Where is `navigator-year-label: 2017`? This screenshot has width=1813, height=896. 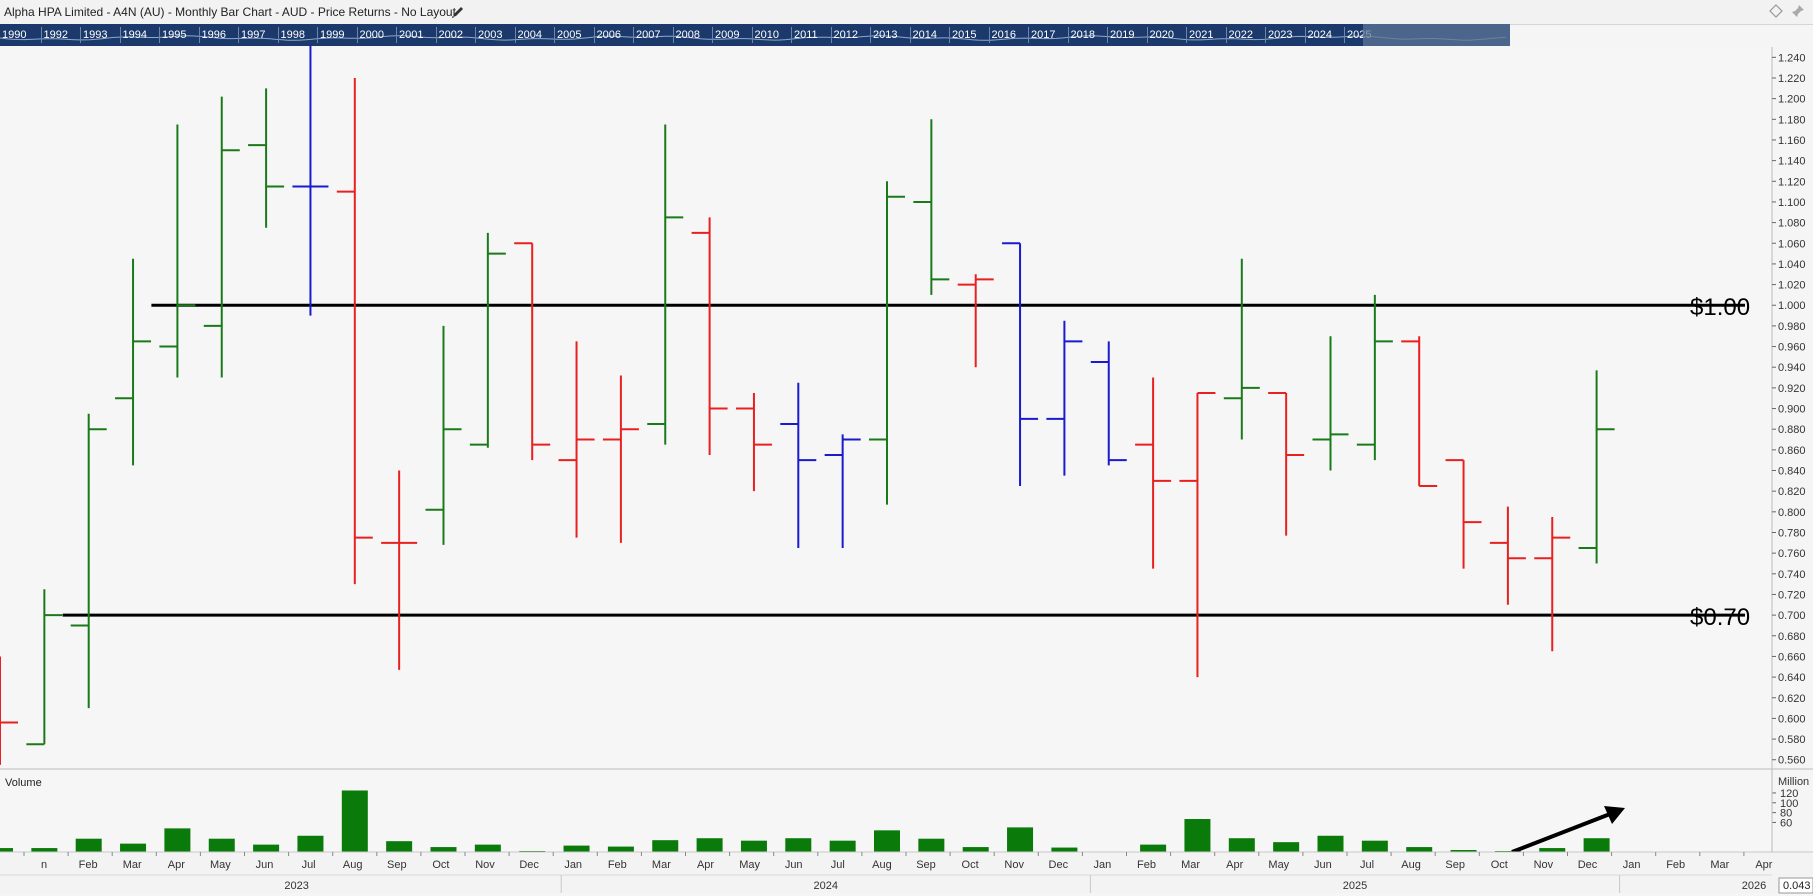 navigator-year-label: 2017 is located at coordinates (1041, 35).